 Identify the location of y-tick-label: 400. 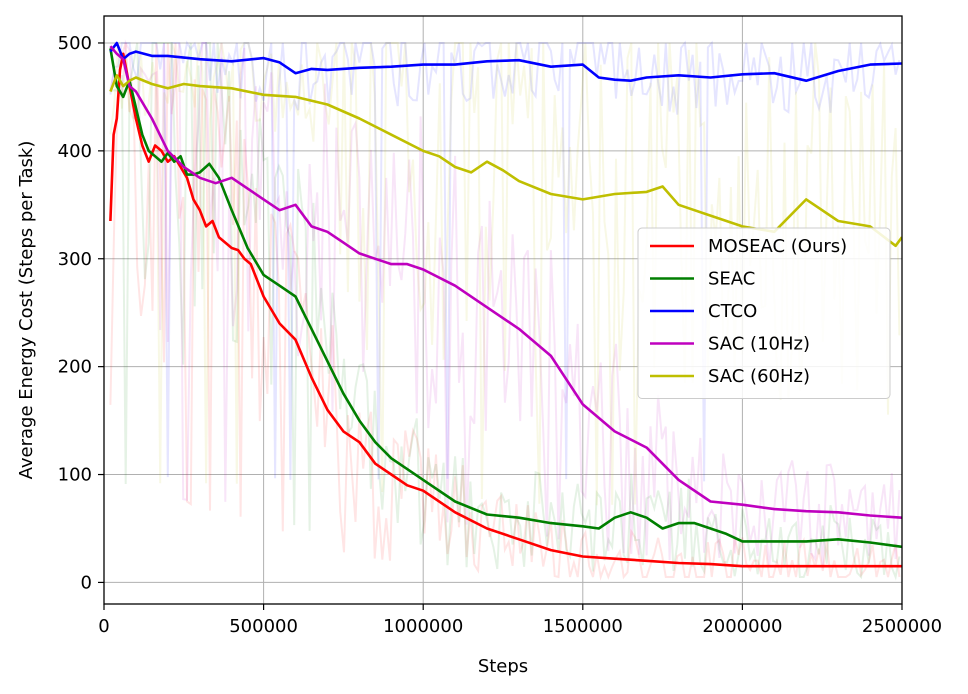
(75, 151).